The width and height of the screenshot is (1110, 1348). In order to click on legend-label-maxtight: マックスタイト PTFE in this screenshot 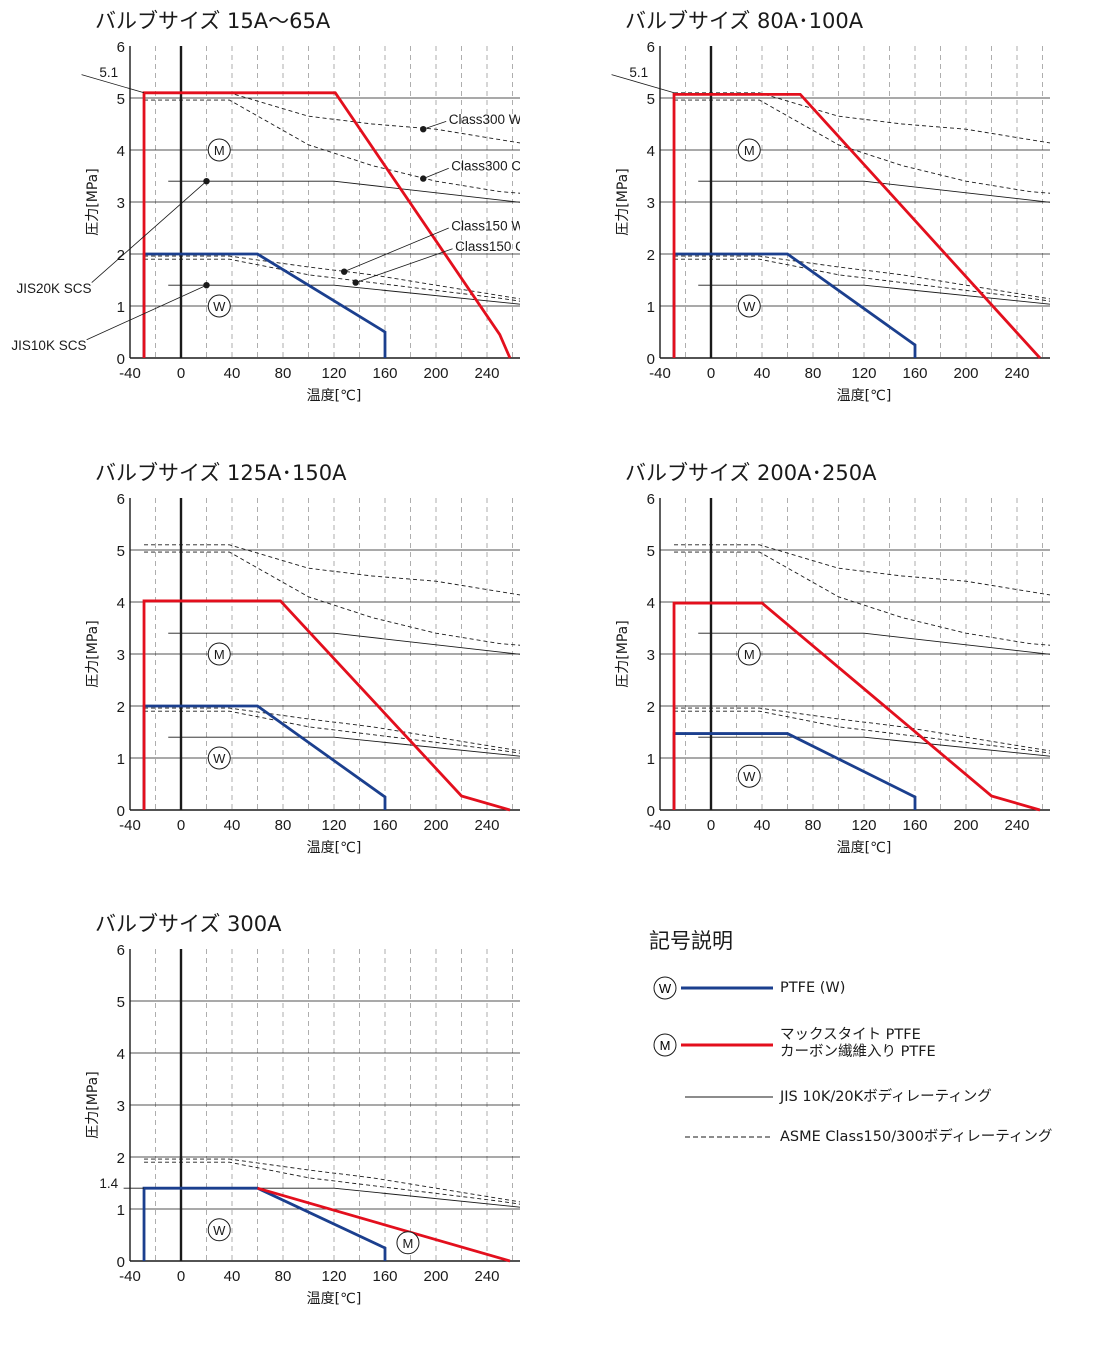, I will do `click(850, 1035)`.